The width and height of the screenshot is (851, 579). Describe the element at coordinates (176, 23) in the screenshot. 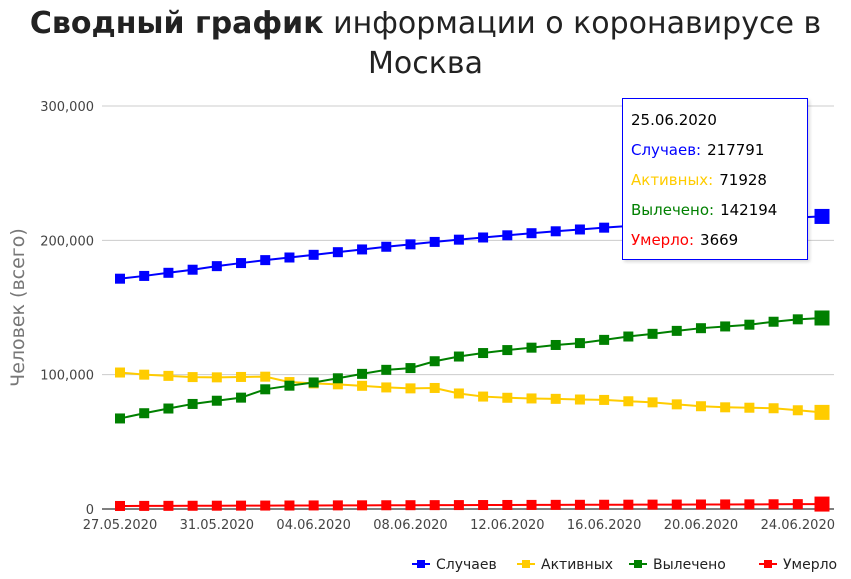

I see `chart-title-bold: Сводный график` at that location.